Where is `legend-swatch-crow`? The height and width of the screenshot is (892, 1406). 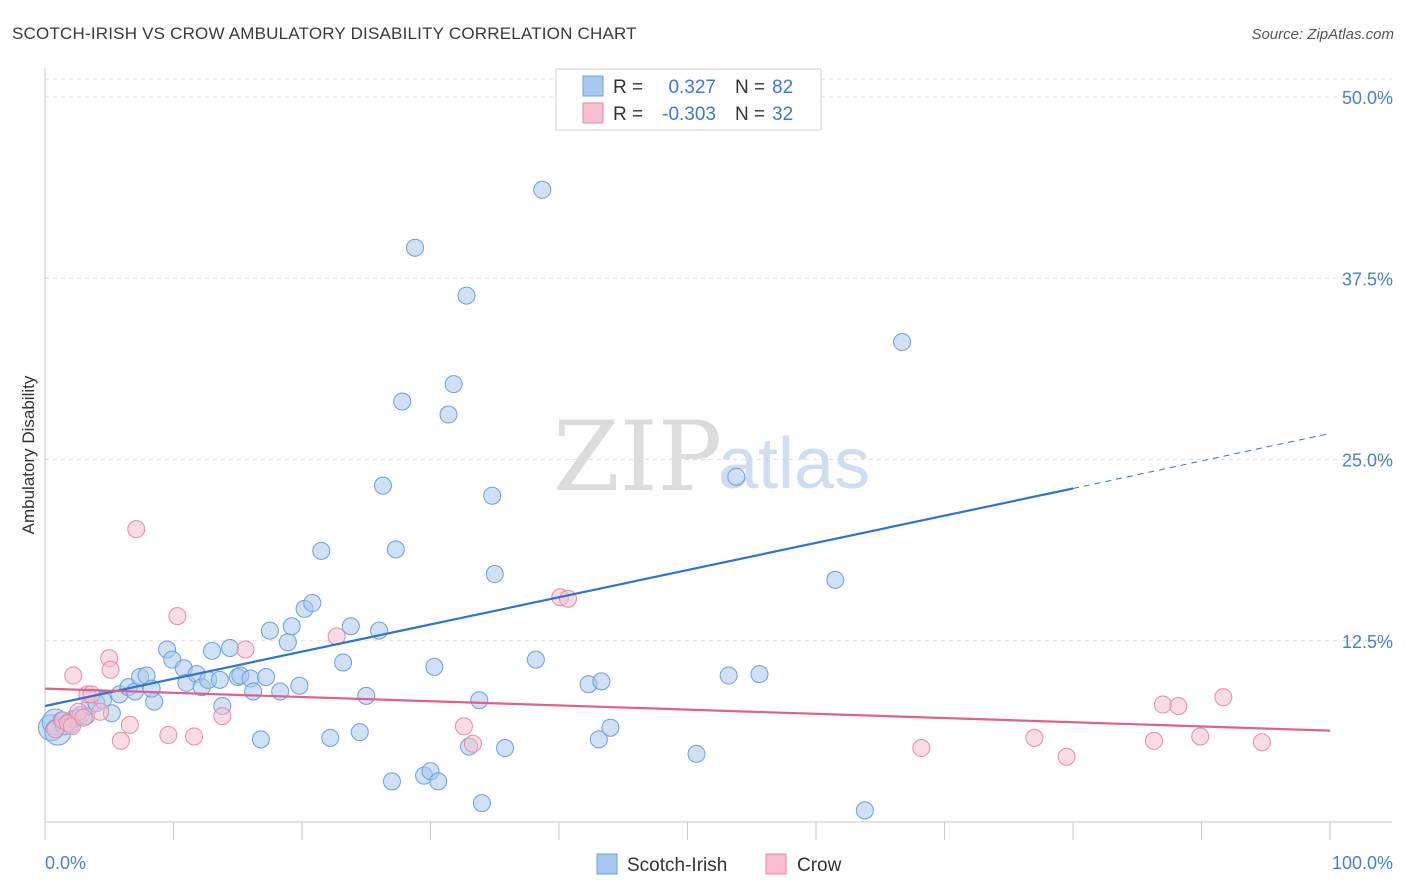
legend-swatch-crow is located at coordinates (593, 113).